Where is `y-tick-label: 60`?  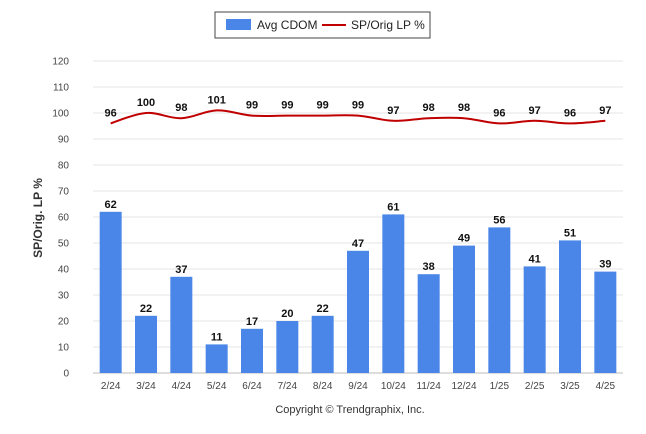
y-tick-label: 60 is located at coordinates (64, 218).